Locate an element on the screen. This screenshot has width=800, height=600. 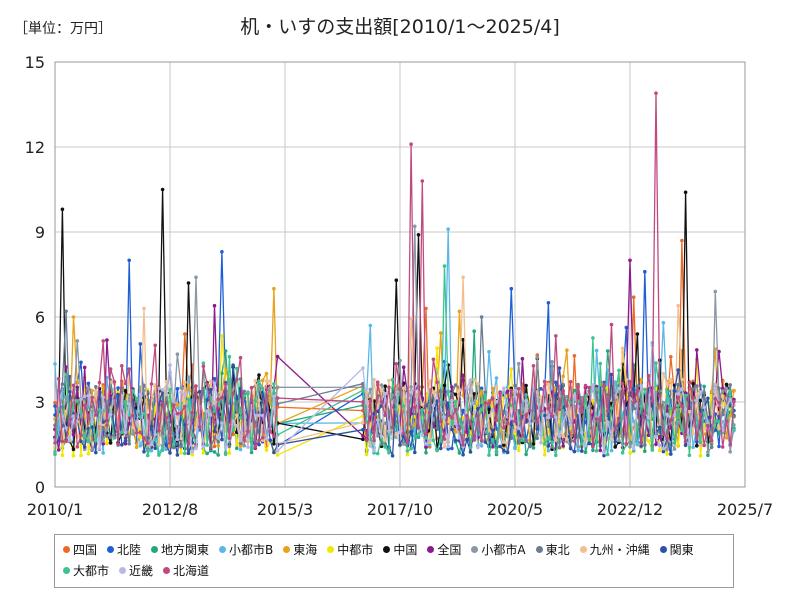
legend-item: 近畿 is located at coordinates (136, 570).